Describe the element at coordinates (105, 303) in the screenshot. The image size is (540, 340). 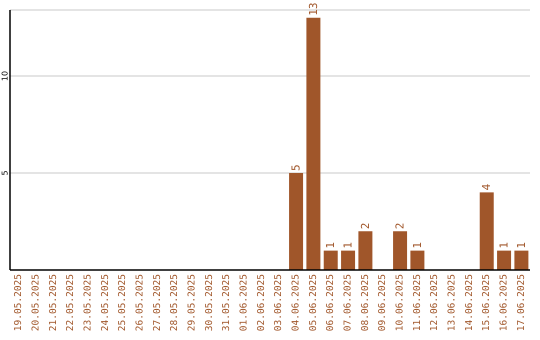
I see `x-tick-label: 24.05.2025` at that location.